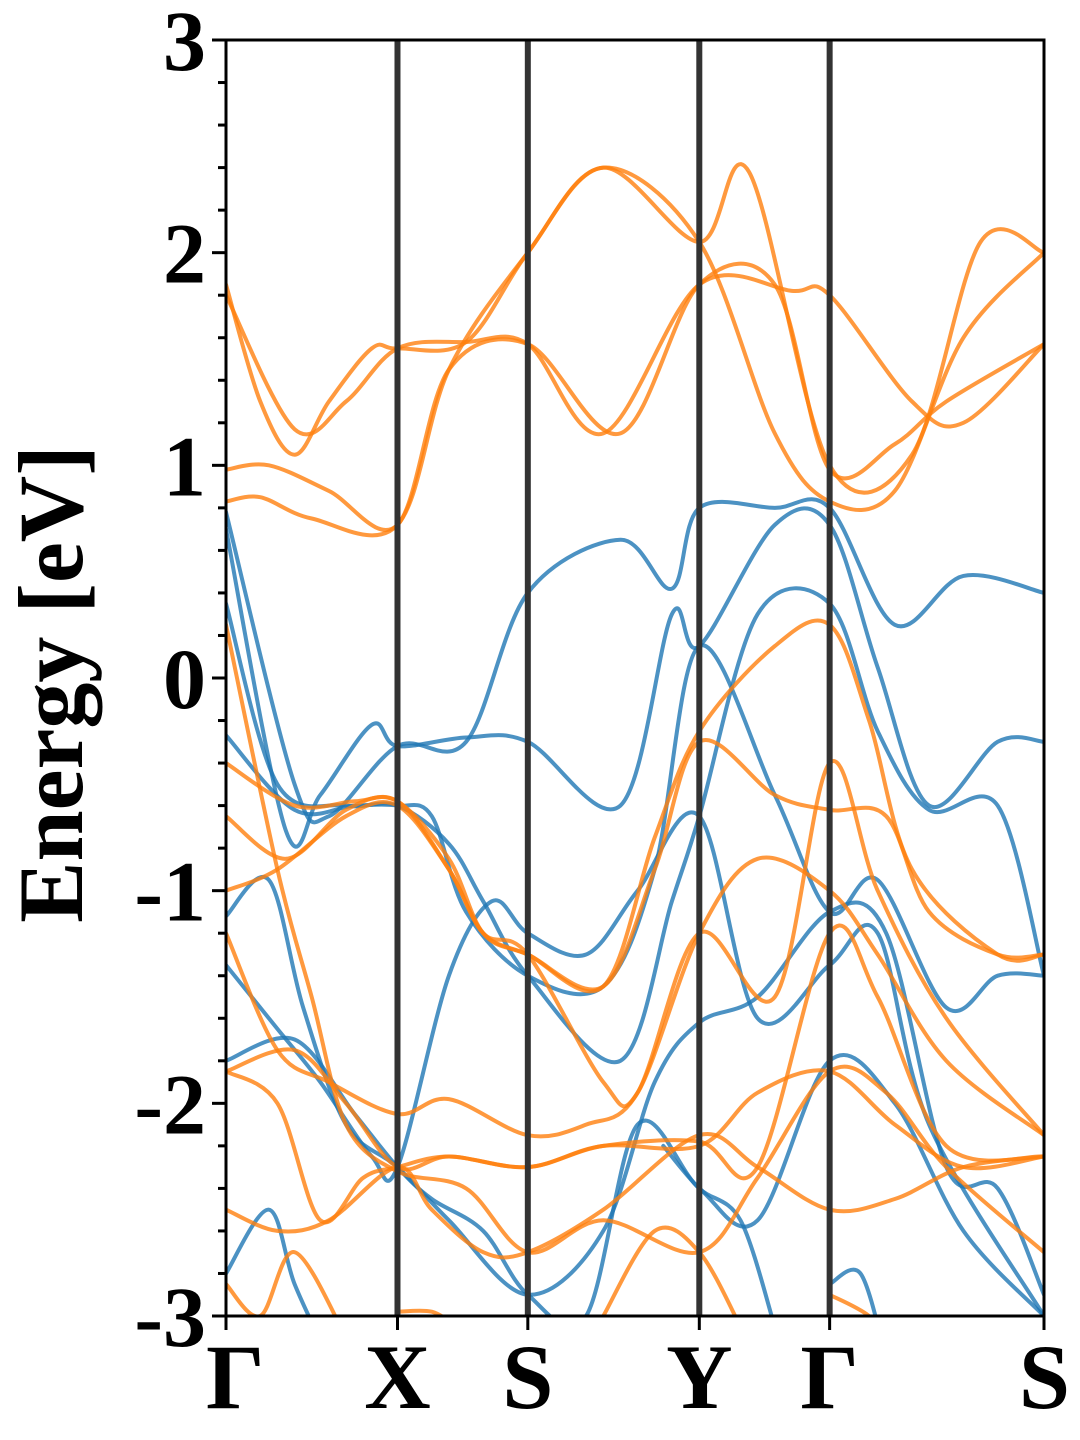  I want to click on x-tick-label-Y: Y, so click(699, 1377).